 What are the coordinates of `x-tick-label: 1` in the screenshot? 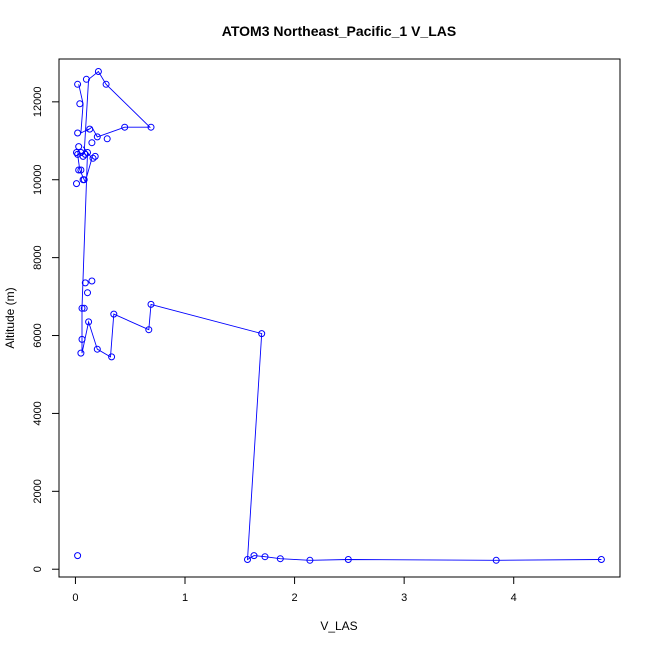 It's located at (185, 598).